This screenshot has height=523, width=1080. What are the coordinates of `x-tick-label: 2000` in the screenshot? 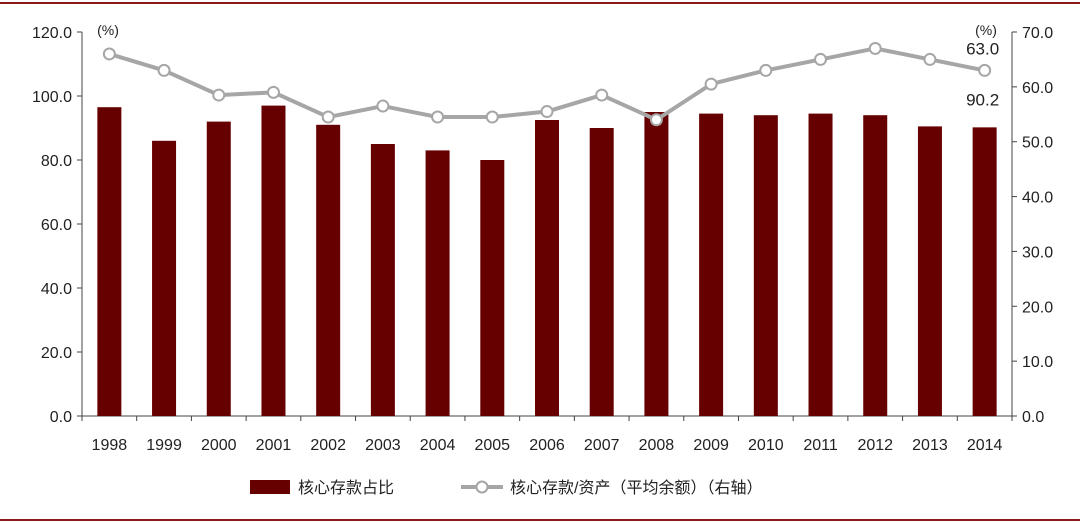 It's located at (219, 445).